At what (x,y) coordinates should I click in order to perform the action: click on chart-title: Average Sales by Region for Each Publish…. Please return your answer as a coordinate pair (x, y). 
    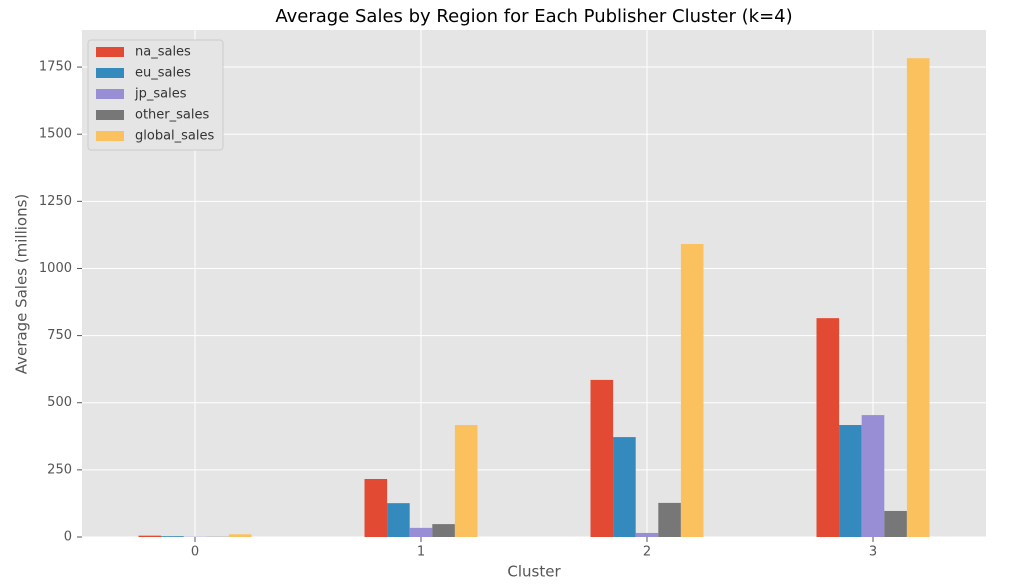
    Looking at the image, I should click on (533, 16).